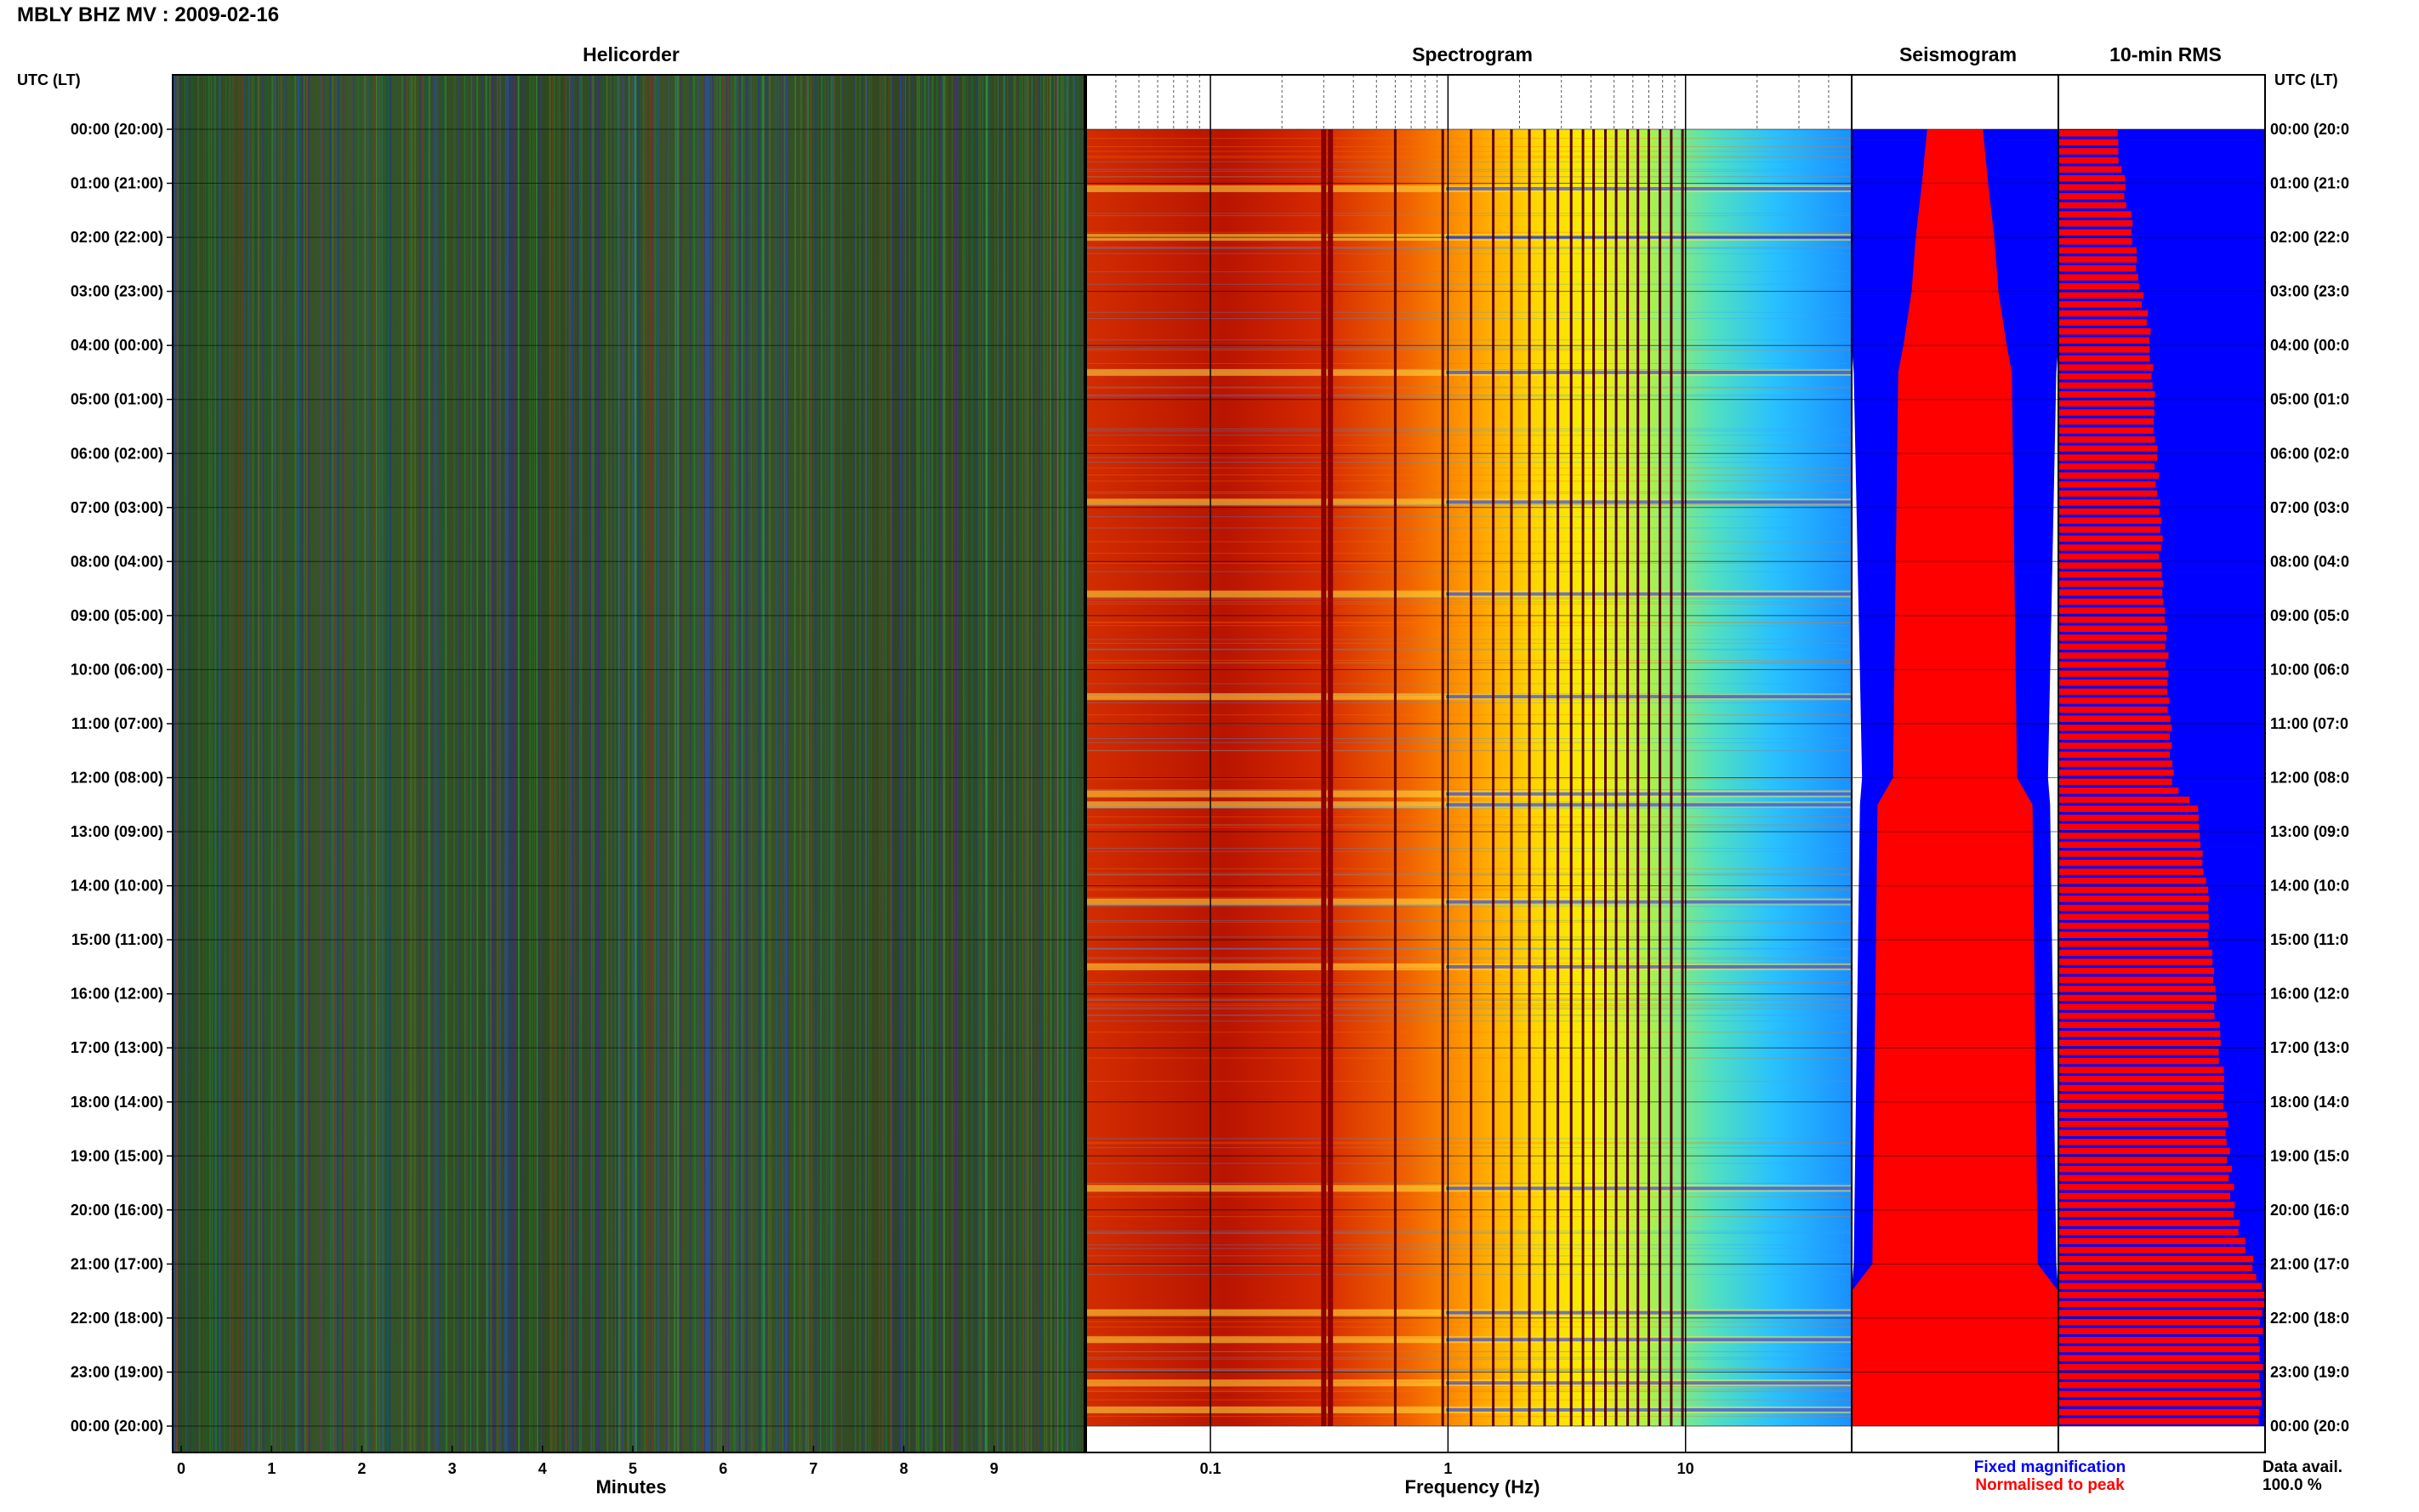 The height and width of the screenshot is (1512, 2419). What do you see at coordinates (1958, 54) in the screenshot?
I see `seismogram-title: Seismogram` at bounding box center [1958, 54].